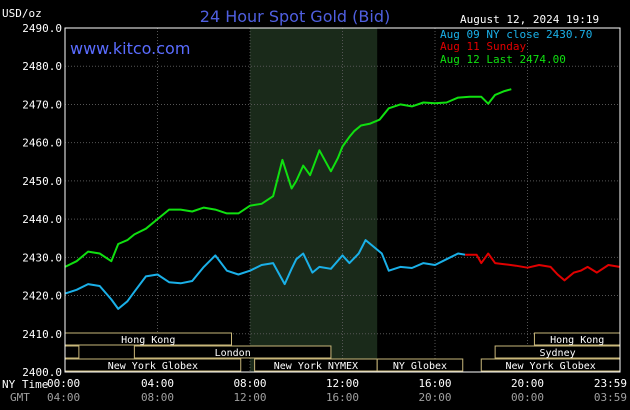 The width and height of the screenshot is (630, 410). I want to click on exchange-bar: NY Globex, so click(420, 365).